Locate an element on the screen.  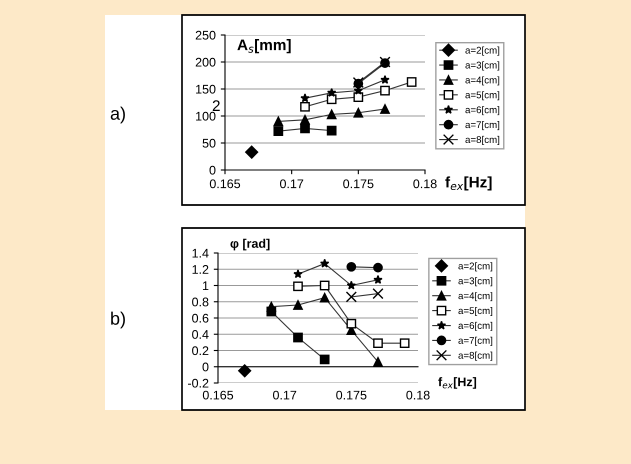
y-tick-label: 1 is located at coordinates (205, 285).